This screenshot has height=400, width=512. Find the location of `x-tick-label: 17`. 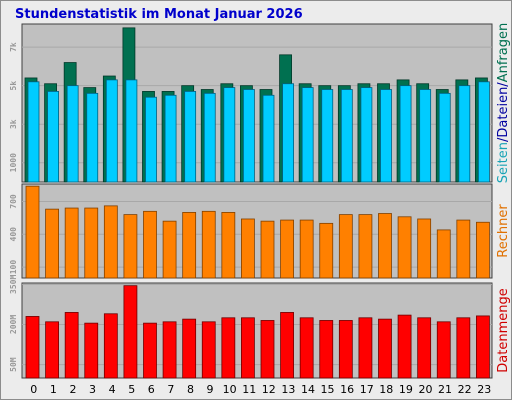

x-tick-label: 17 is located at coordinates (367, 389).